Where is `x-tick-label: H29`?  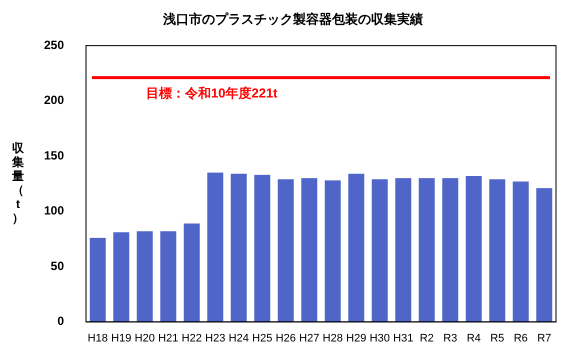
x-tick-label: H29 is located at coordinates (356, 338).